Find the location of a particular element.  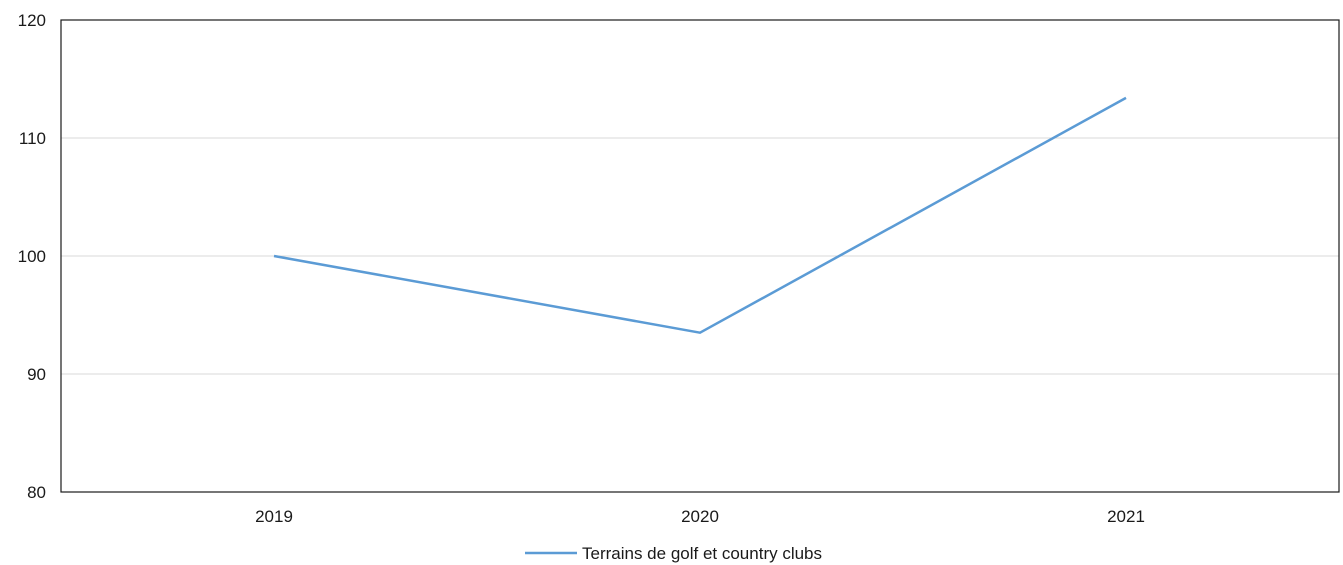

legend: Terrains de golf et country clubs is located at coordinates (673, 553).